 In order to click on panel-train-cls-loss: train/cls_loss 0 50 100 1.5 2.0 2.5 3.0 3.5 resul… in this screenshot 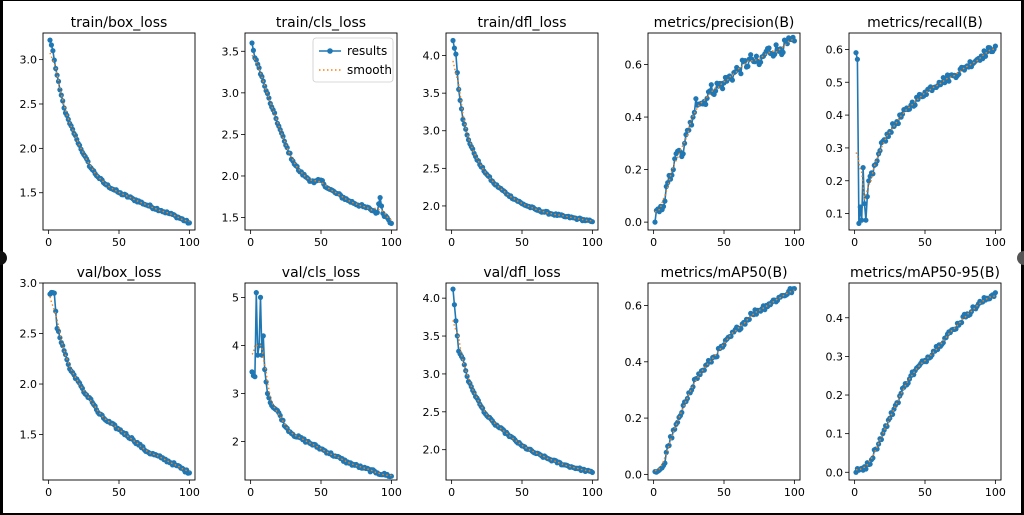, I will do `click(312, 132)`.